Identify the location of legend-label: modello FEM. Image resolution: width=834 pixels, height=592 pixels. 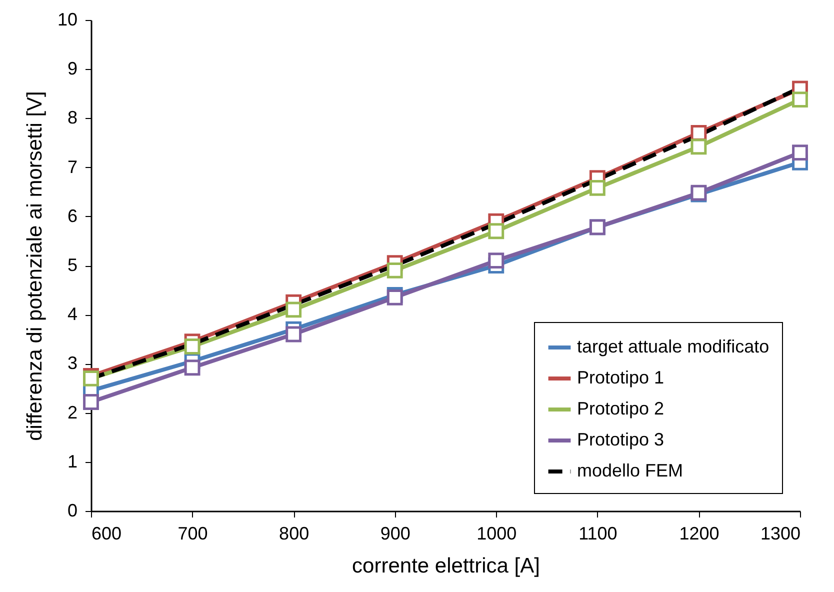
(630, 470).